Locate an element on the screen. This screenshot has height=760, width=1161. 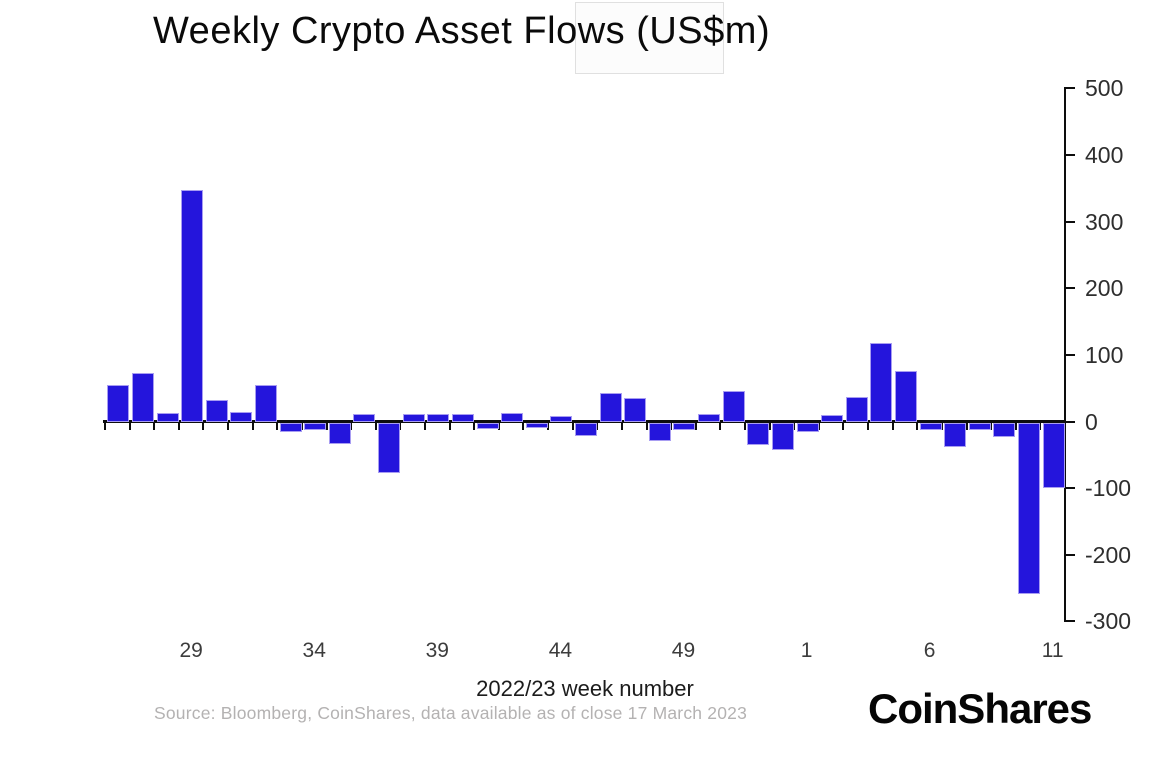
y-tick-label: 400 is located at coordinates (1104, 154).